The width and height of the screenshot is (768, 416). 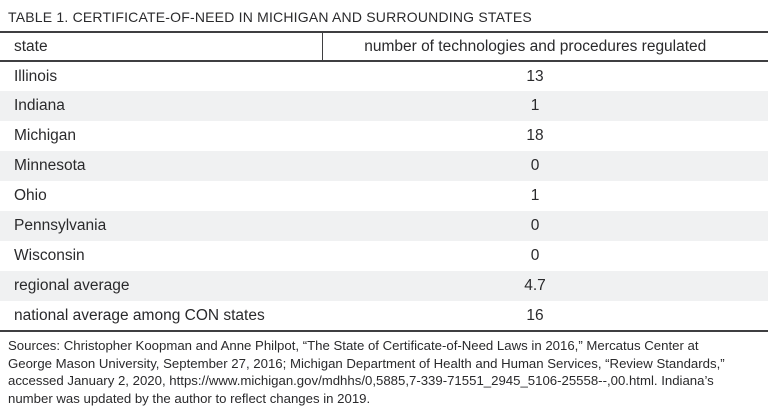 What do you see at coordinates (45, 135) in the screenshot?
I see `state-cell: Michigan` at bounding box center [45, 135].